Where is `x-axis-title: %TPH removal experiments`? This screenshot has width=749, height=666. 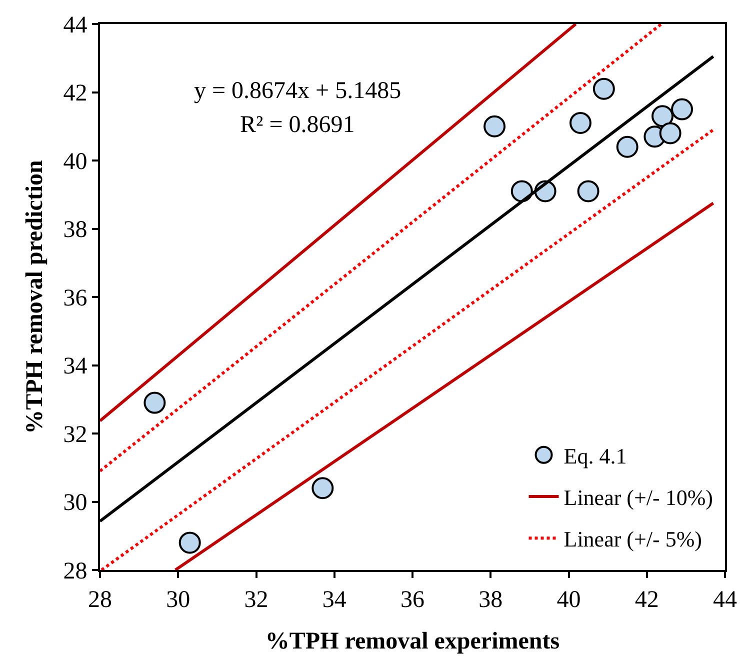
x-axis-title: %TPH removal experiments is located at coordinates (412, 641).